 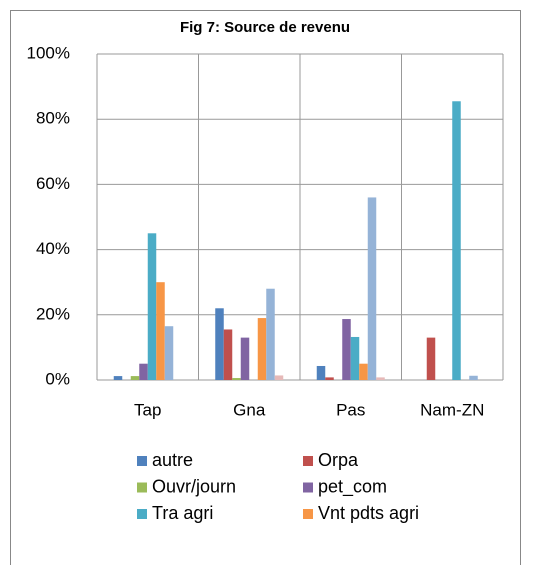 I want to click on legend-label: Orpa, so click(x=338, y=460).